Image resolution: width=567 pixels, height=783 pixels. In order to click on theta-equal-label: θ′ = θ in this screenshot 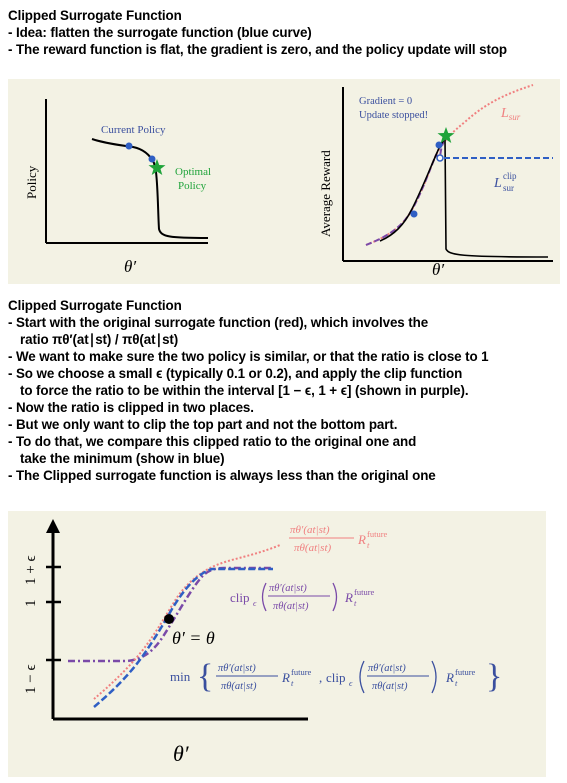, I will do `click(193, 638)`.